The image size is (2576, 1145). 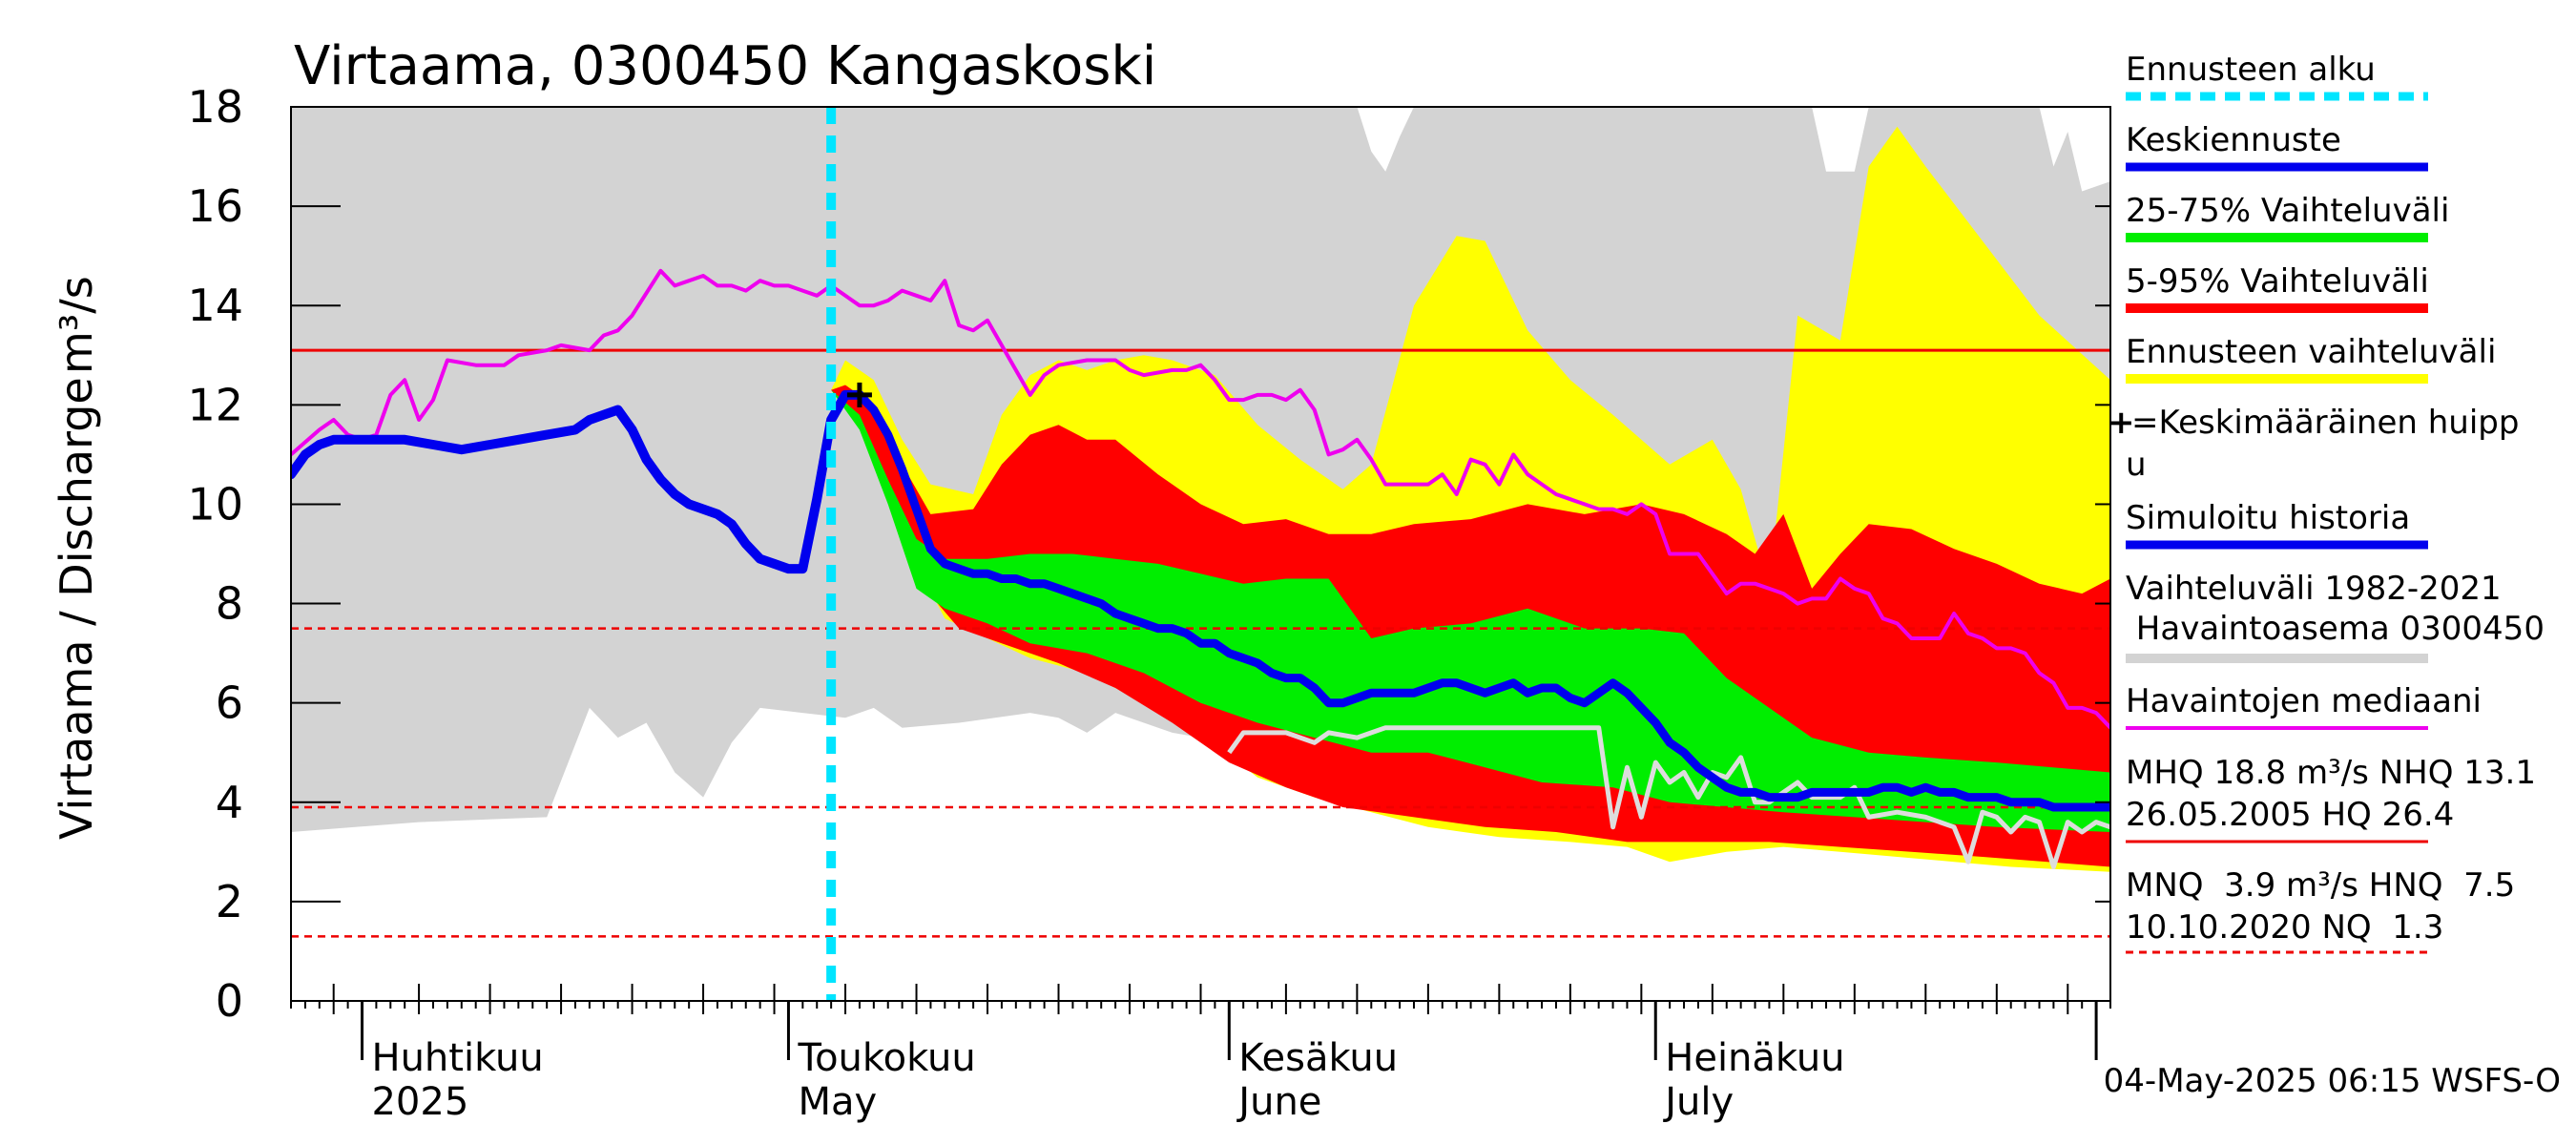 What do you see at coordinates (1754, 1058) in the screenshot?
I see `x-month-label: Heinäkuu` at bounding box center [1754, 1058].